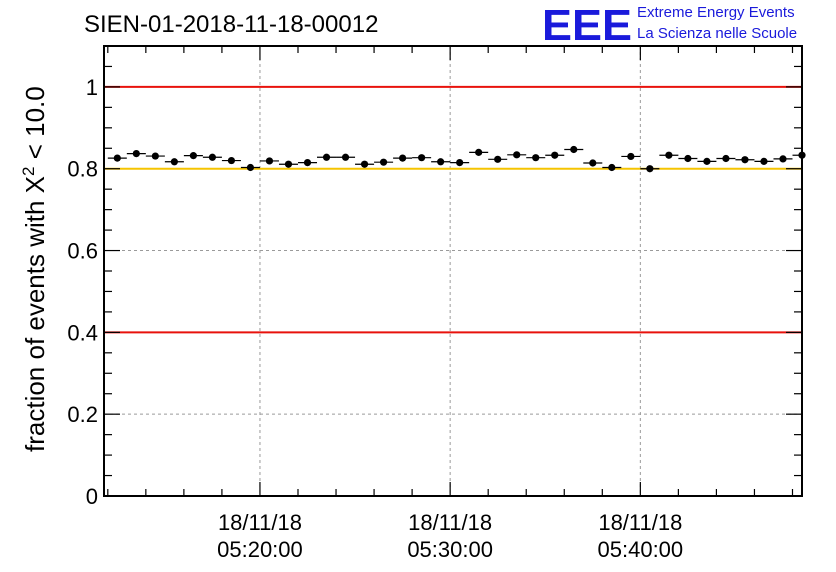 The width and height of the screenshot is (836, 572). Describe the element at coordinates (82, 251) in the screenshot. I see `y-tick-label: 0.6` at that location.